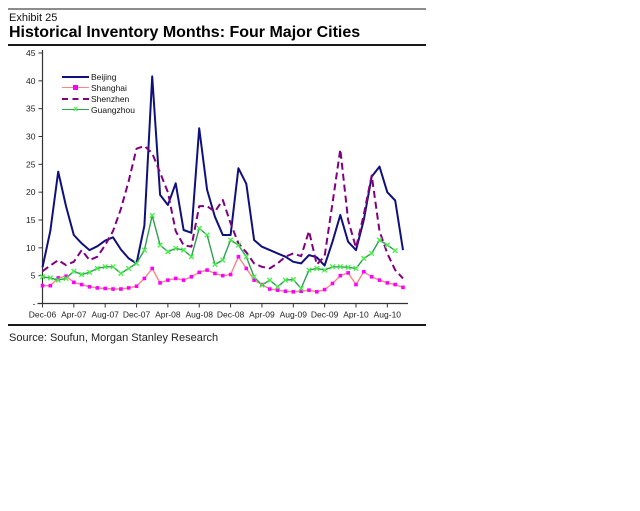  Describe the element at coordinates (325, 315) in the screenshot. I see `x-tick-label: Dec-09` at that location.